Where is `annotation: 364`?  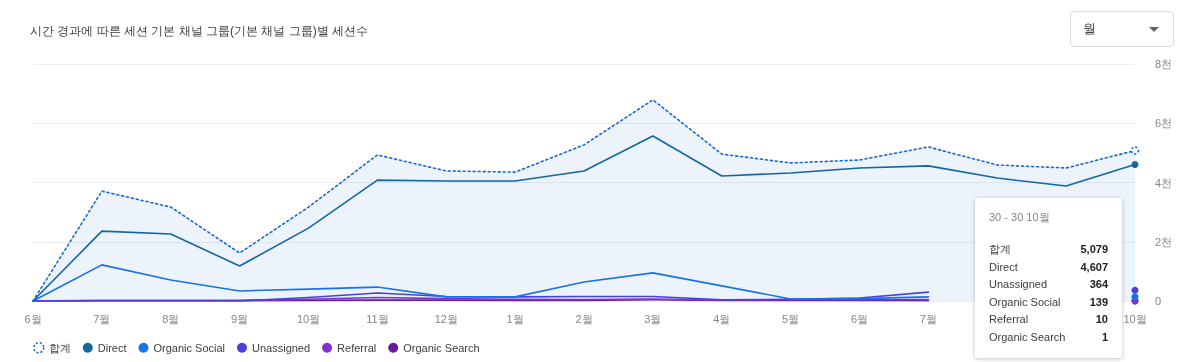
annotation: 364 is located at coordinates (1098, 284).